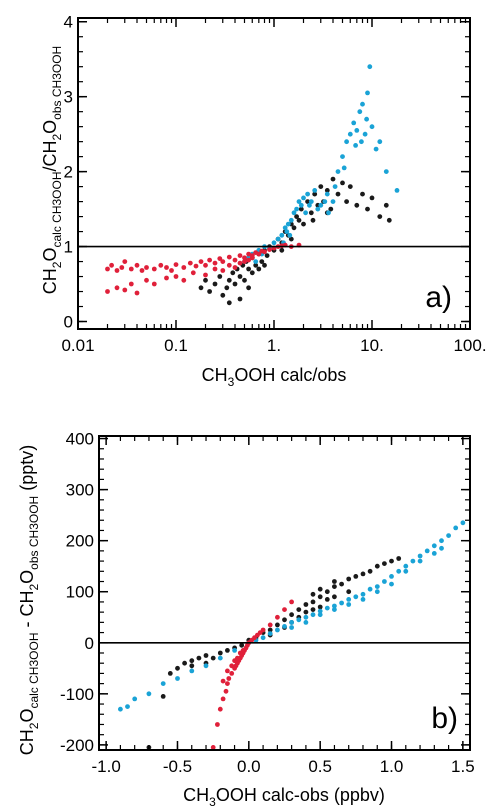 The width and height of the screenshot is (493, 809). What do you see at coordinates (29, 600) in the screenshot?
I see `panel-b-y-axis-title: CH2Ocalc CH3OOH - CH2Oobs CH3OOH (pptv)` at bounding box center [29, 600].